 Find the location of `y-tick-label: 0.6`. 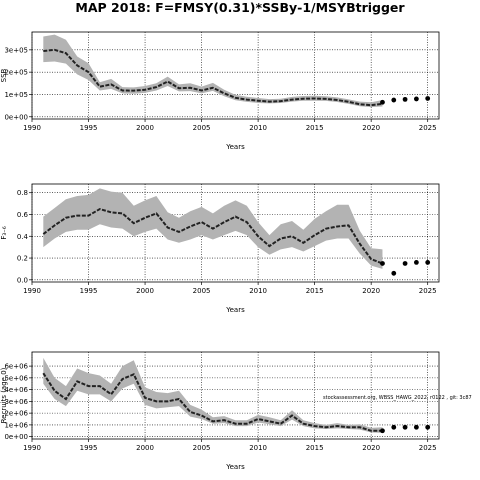

y-tick-label: 0.6 is located at coordinates (23, 215).